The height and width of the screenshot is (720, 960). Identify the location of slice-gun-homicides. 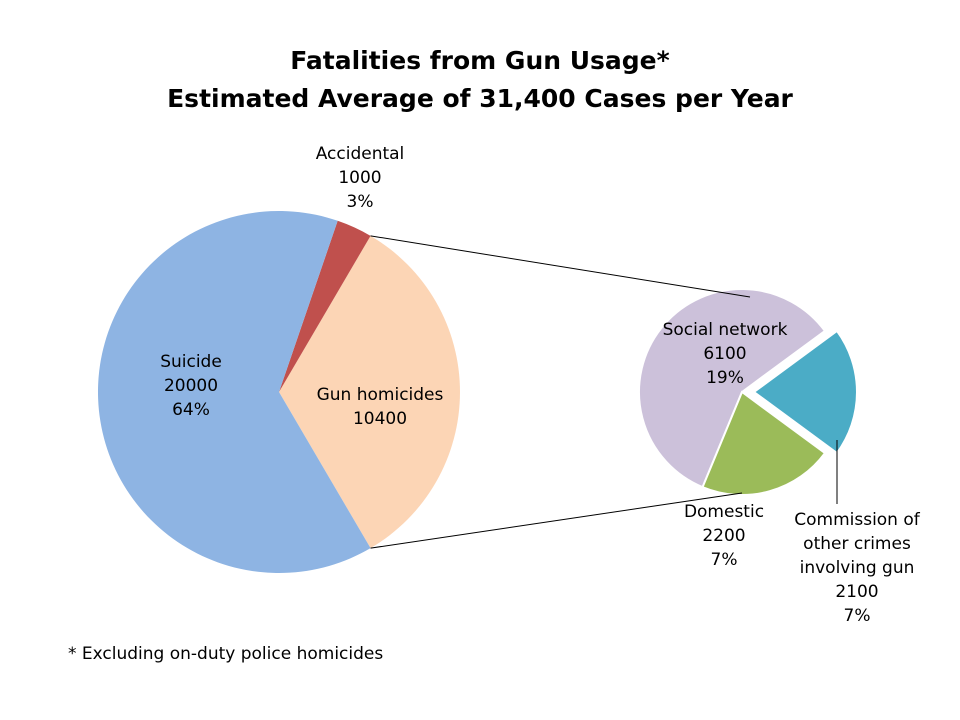
(369, 392).